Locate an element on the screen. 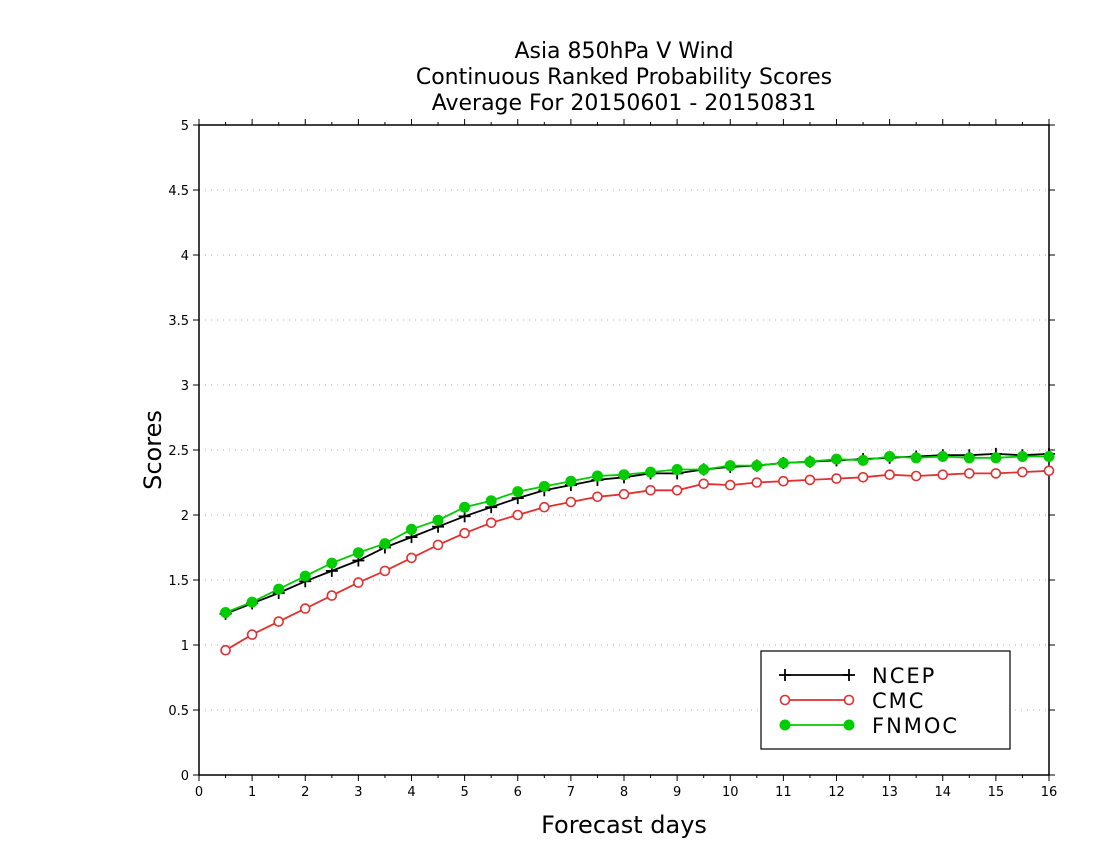  y-tick-label: 3.5 is located at coordinates (178, 321).